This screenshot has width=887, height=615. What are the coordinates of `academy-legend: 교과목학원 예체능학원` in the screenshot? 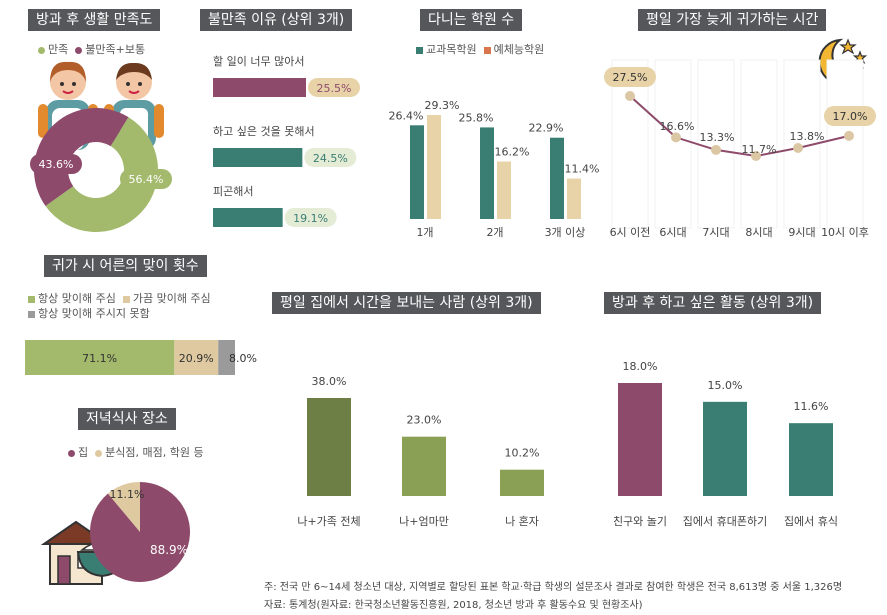 It's located at (480, 49).